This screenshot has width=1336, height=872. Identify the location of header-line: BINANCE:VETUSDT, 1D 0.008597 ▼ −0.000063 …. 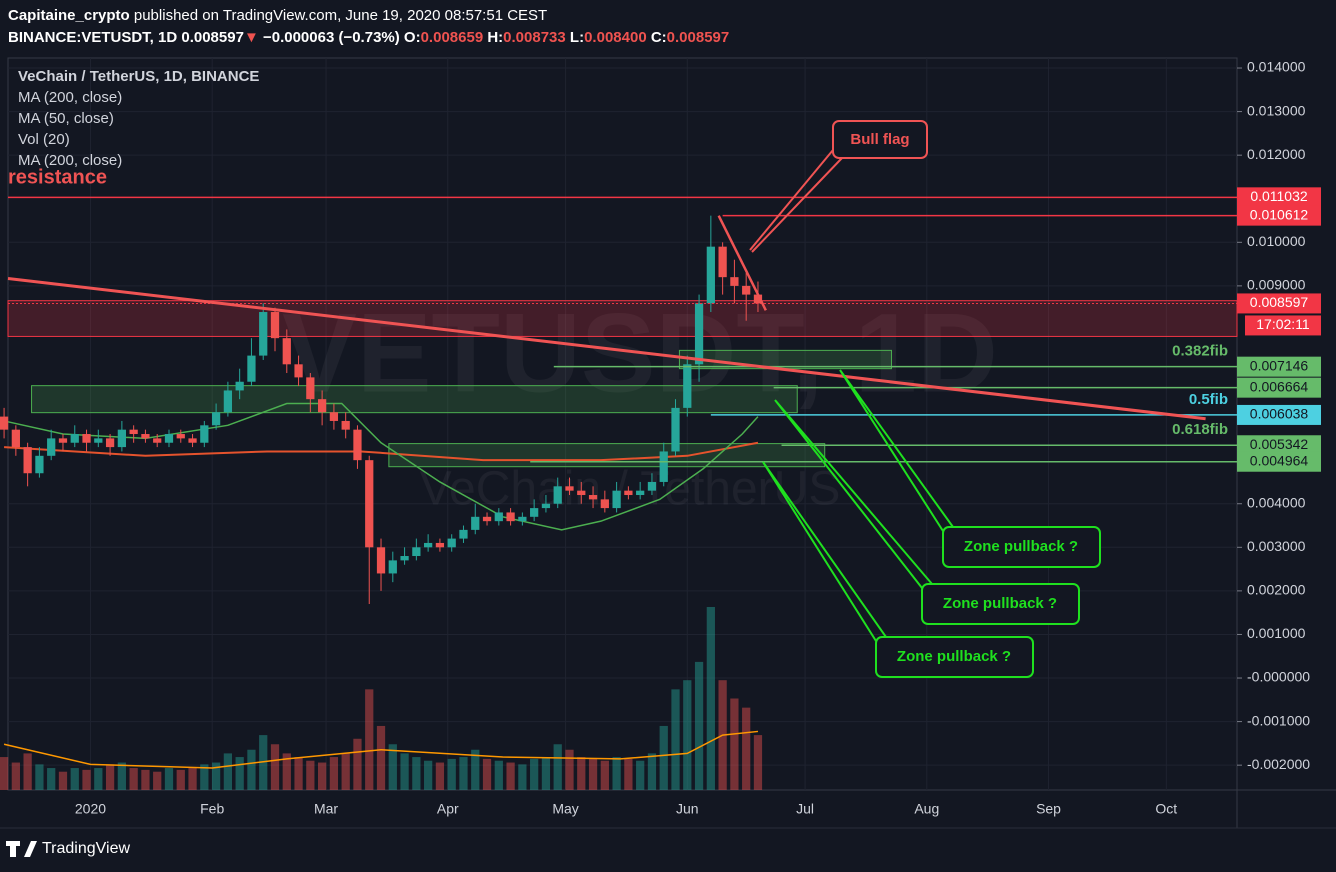
(368, 37).